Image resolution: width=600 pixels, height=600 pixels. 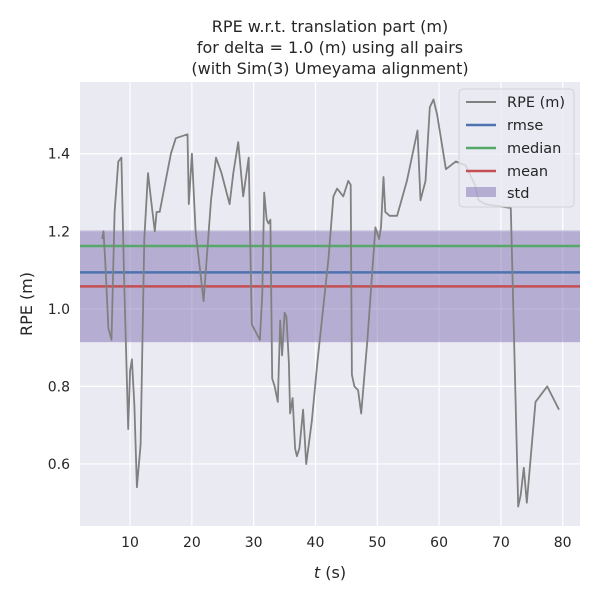 What do you see at coordinates (59, 232) in the screenshot?
I see `y-tick-label: 1.2` at bounding box center [59, 232].